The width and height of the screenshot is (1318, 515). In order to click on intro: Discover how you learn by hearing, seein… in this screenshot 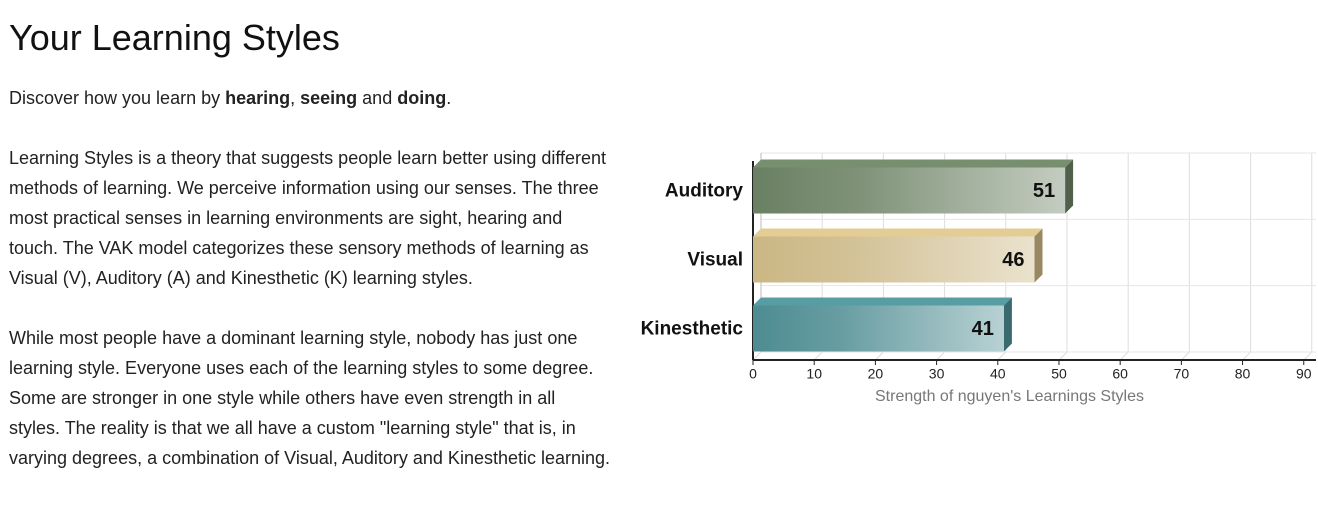, I will do `click(663, 98)`.